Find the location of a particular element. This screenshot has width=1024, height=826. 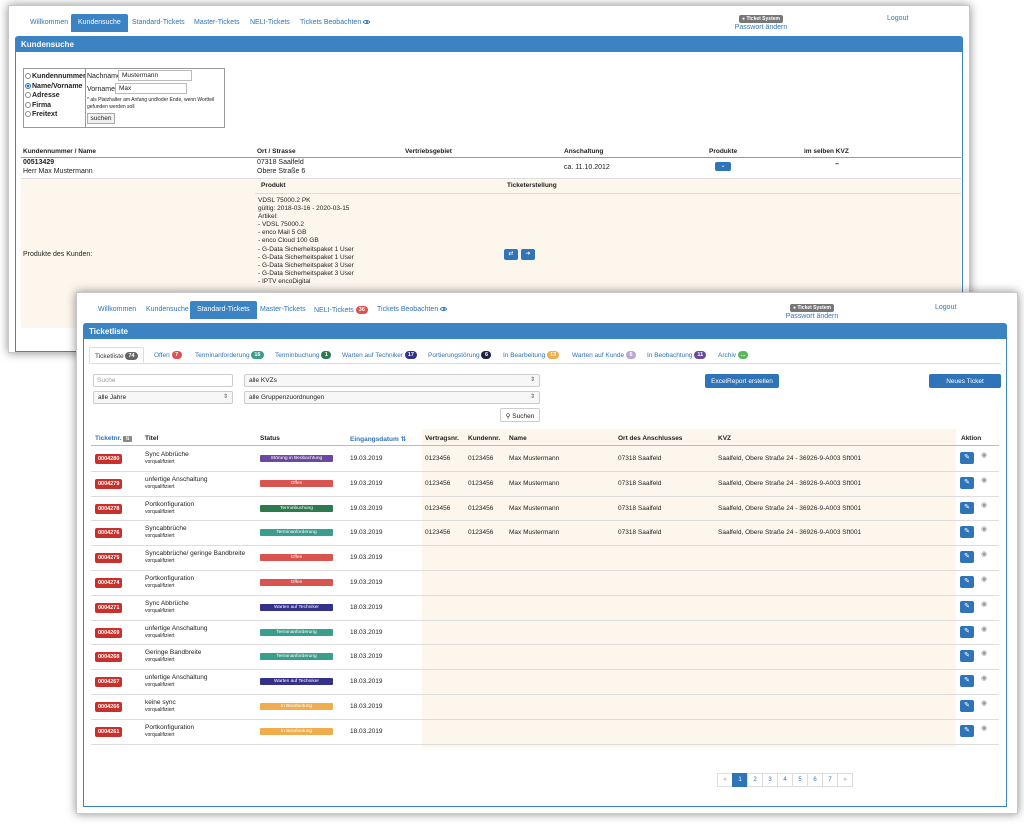

search-button: suchen is located at coordinates (101, 118).